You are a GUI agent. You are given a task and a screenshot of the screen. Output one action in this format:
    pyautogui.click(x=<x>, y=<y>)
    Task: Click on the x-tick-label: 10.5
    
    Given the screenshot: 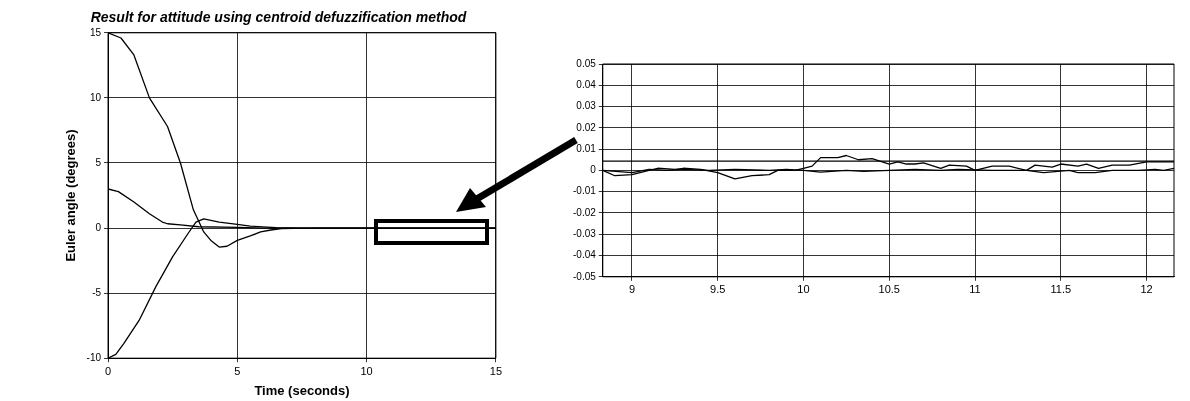 What is the action you would take?
    pyautogui.click(x=889, y=289)
    